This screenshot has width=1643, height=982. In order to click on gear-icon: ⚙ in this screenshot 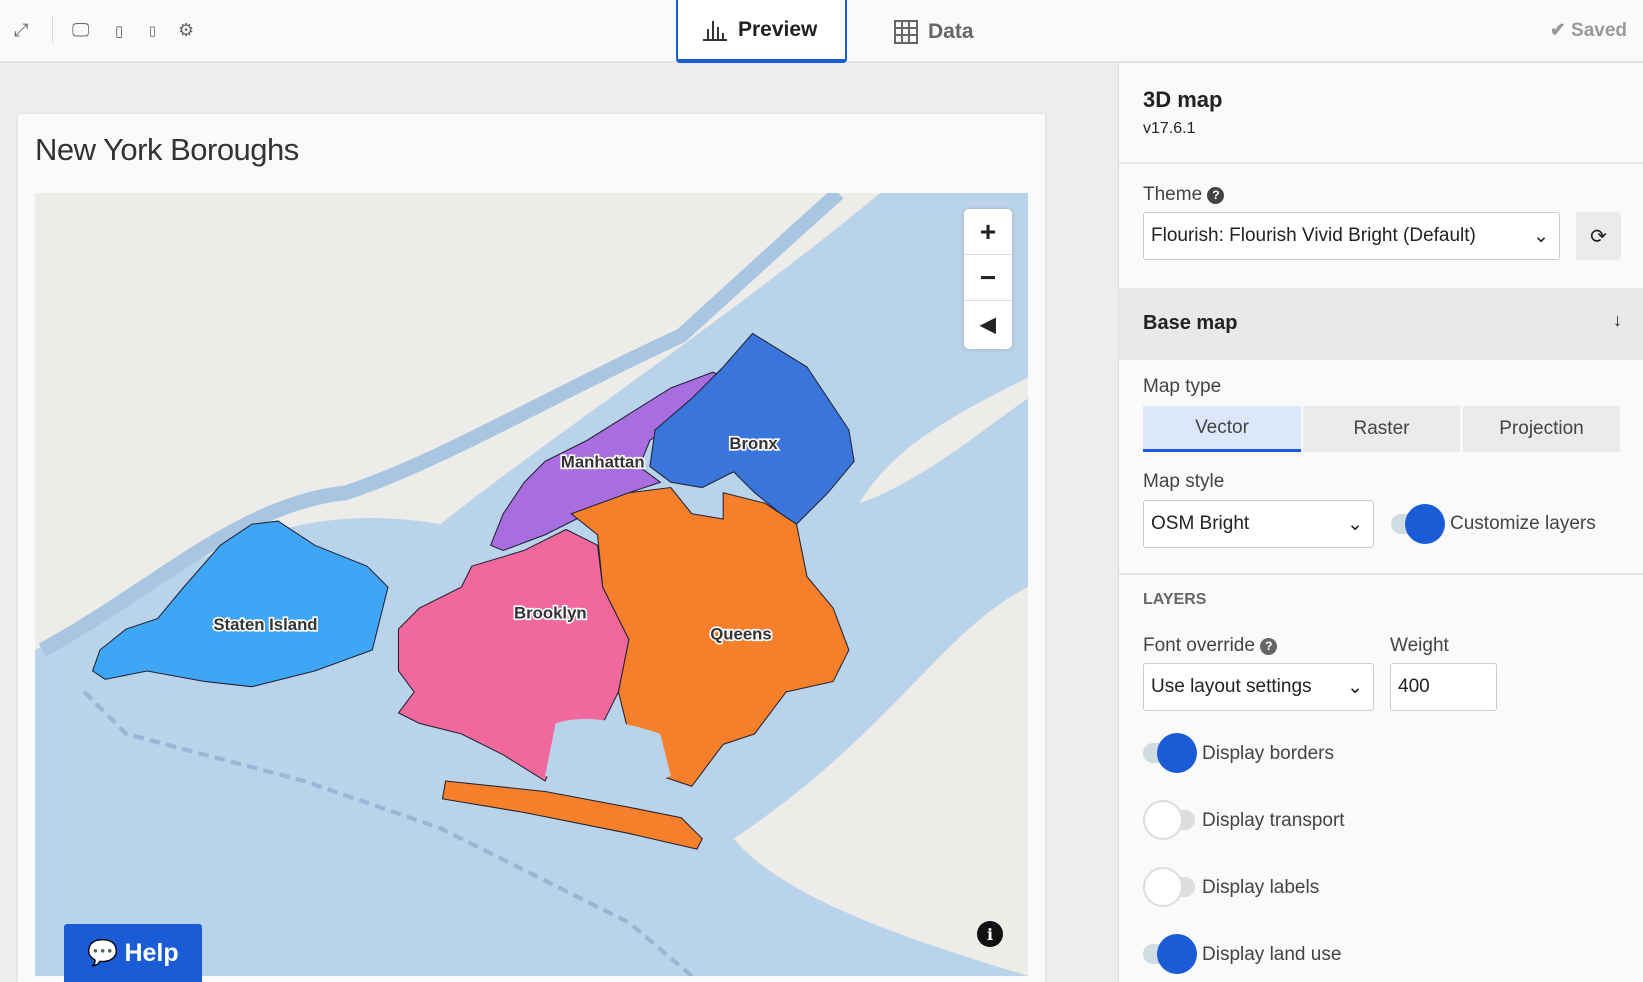, I will do `click(186, 30)`.